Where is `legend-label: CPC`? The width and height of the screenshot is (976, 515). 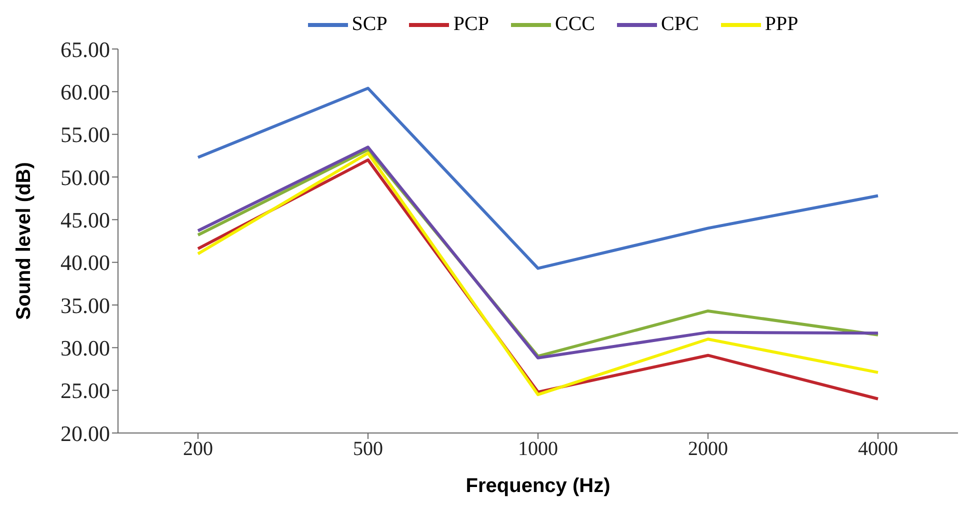 legend-label: CPC is located at coordinates (680, 24).